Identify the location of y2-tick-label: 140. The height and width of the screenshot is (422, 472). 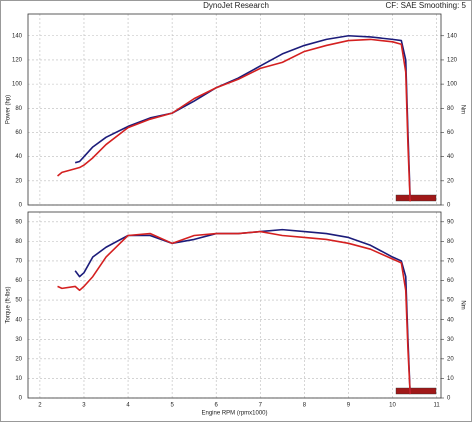
(452, 36).